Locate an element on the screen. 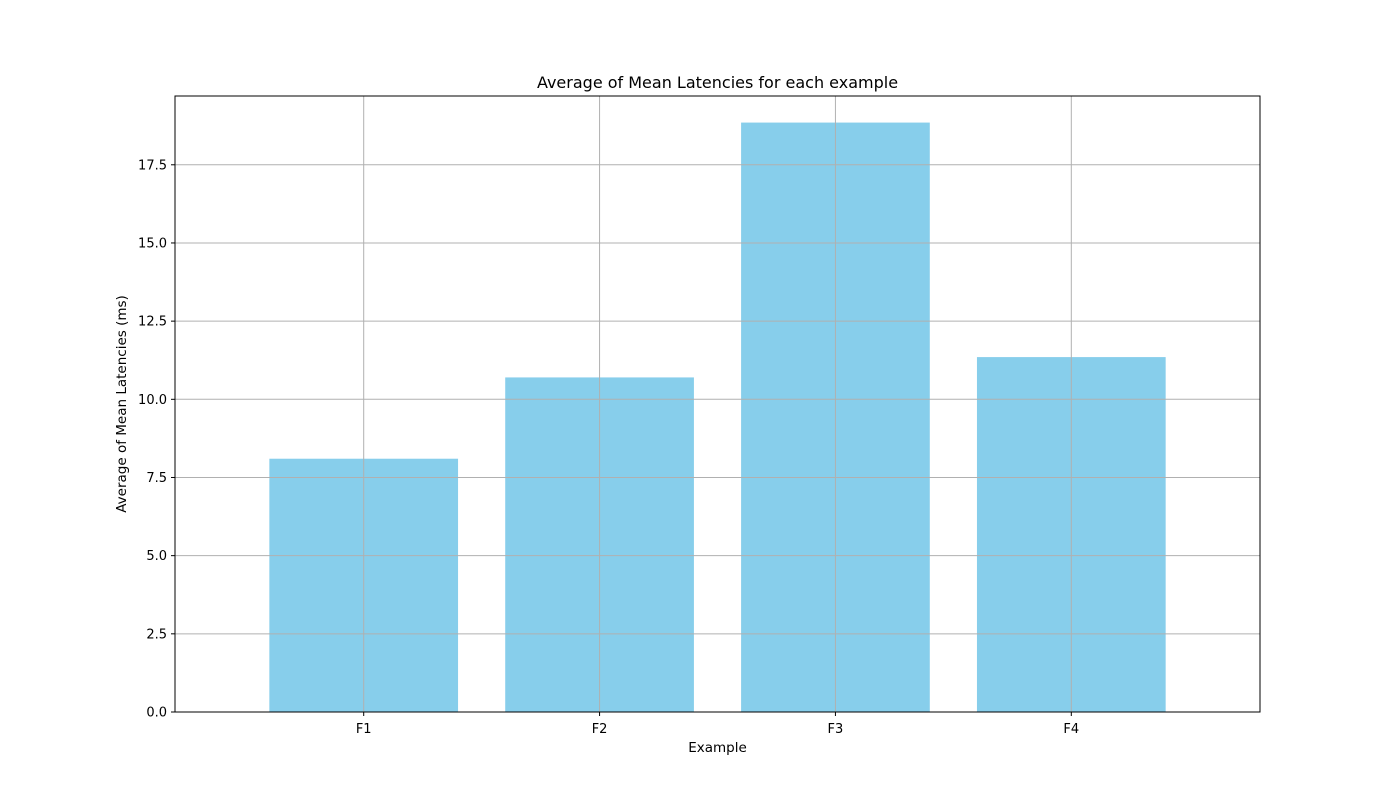 The width and height of the screenshot is (1400, 800). y-tick-label: 17.5 is located at coordinates (152, 165).